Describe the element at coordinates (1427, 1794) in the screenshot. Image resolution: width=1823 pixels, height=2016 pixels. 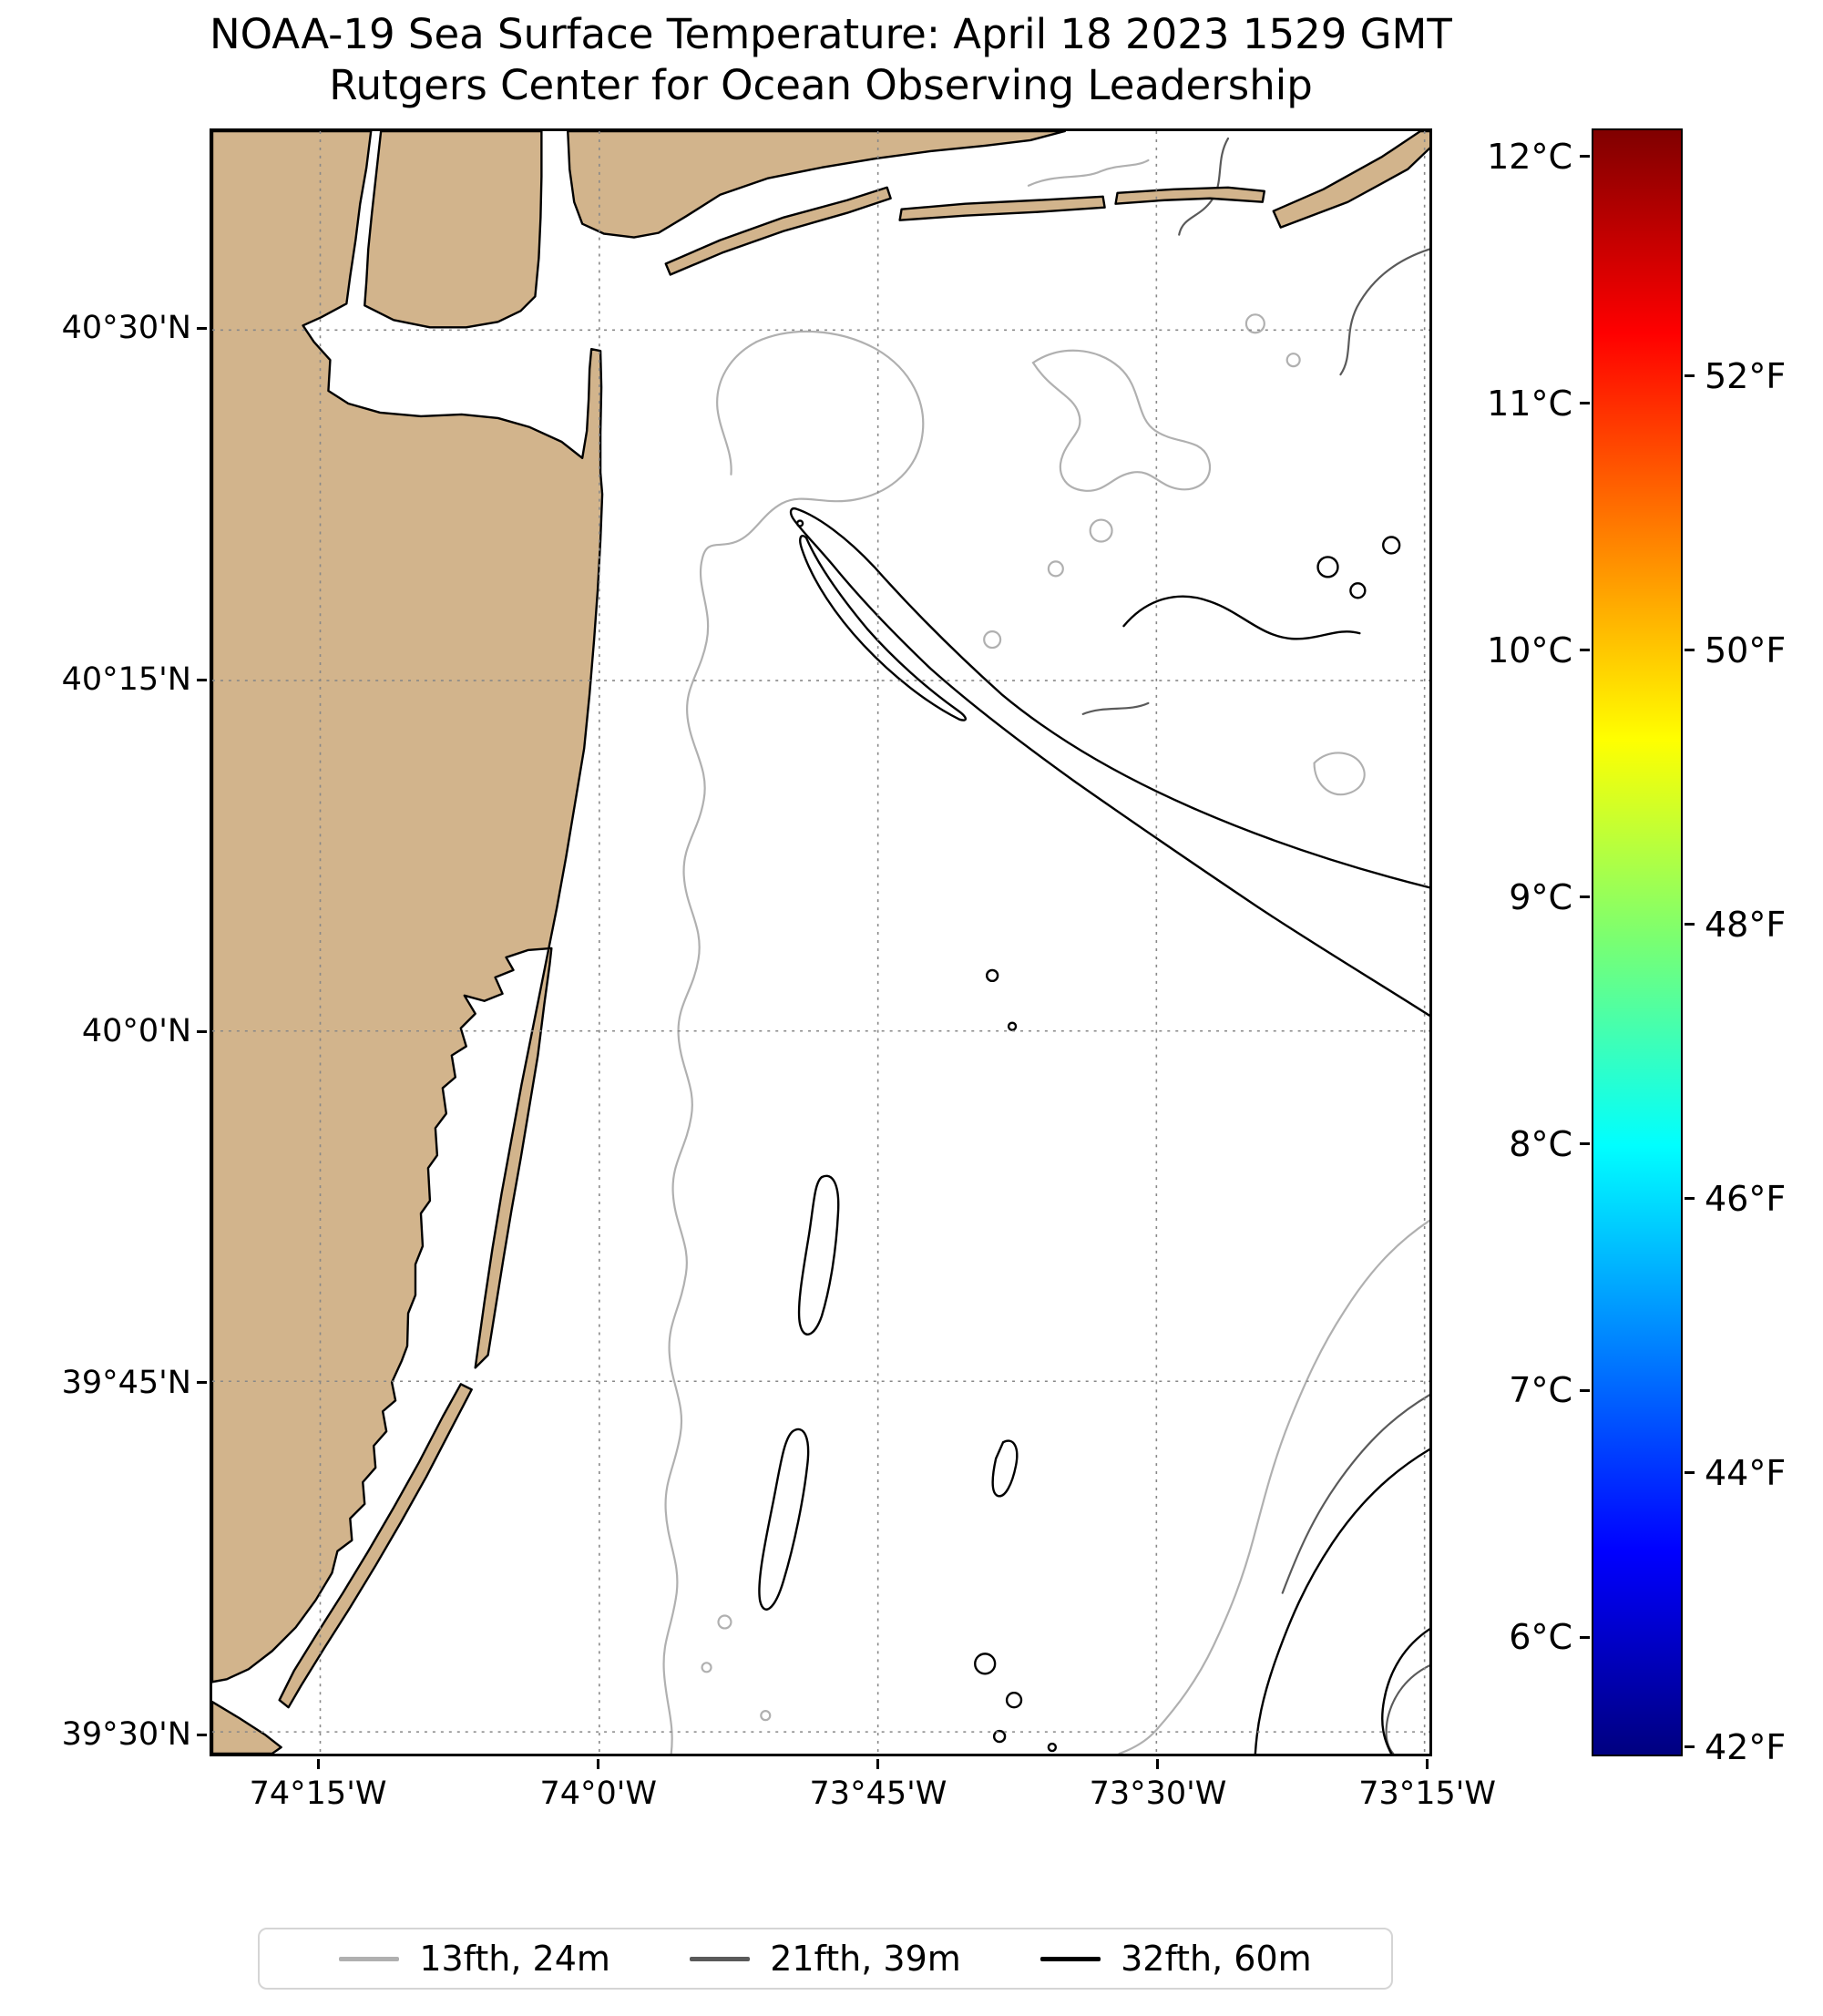
I see `x-tick-label: 73°15'W` at that location.